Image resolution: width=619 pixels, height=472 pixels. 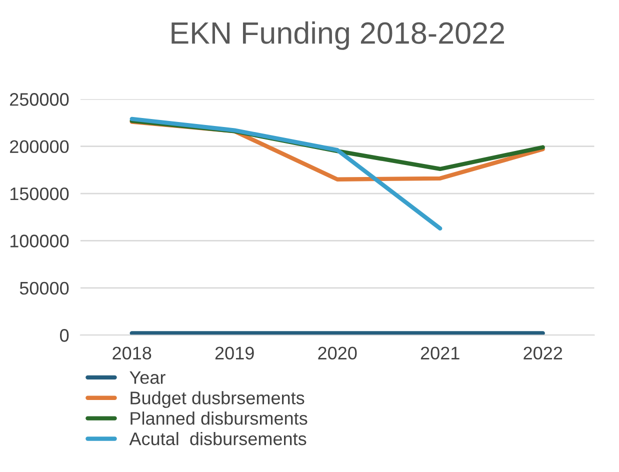 I want to click on chart-title: EKN Funding 2018-2022, so click(x=338, y=35).